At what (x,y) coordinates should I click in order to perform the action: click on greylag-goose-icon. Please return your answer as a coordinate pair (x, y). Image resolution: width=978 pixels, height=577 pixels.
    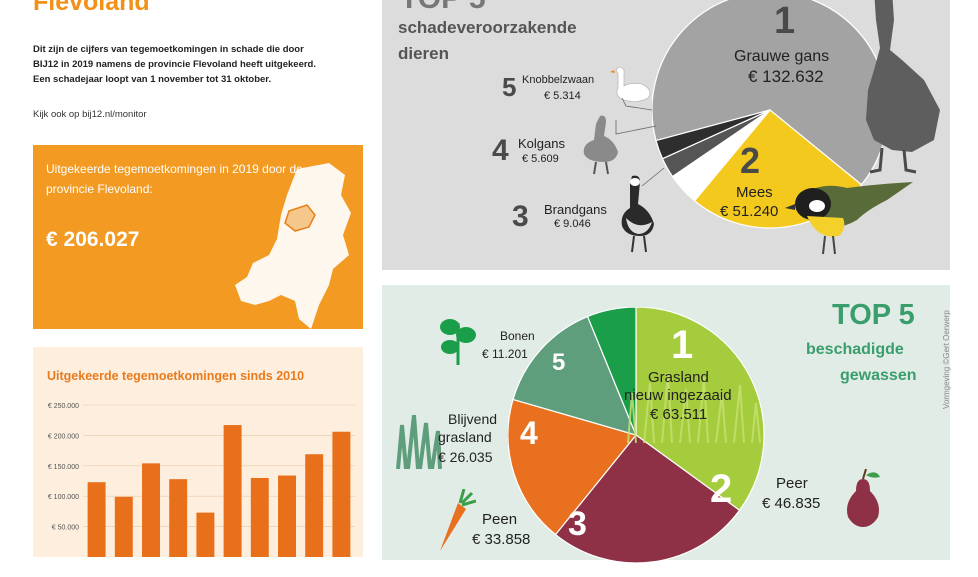
    Looking at the image, I should click on (903, 87).